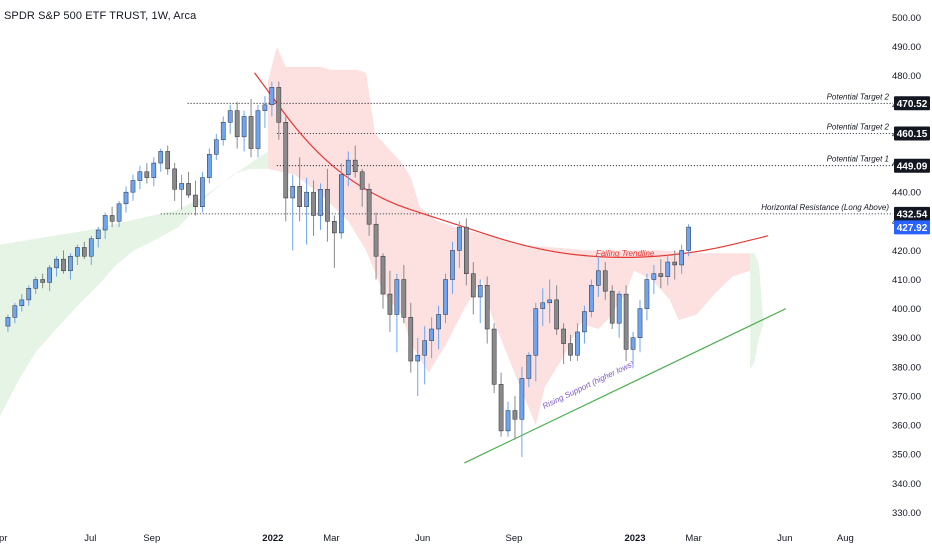  I want to click on trendline-label-0: Failing Trendline, so click(625, 253).